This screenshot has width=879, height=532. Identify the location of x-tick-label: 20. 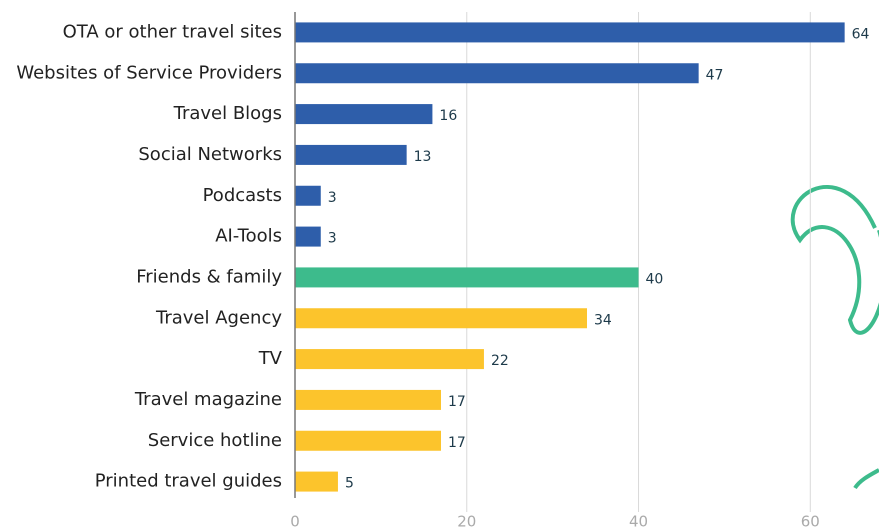
(466, 522).